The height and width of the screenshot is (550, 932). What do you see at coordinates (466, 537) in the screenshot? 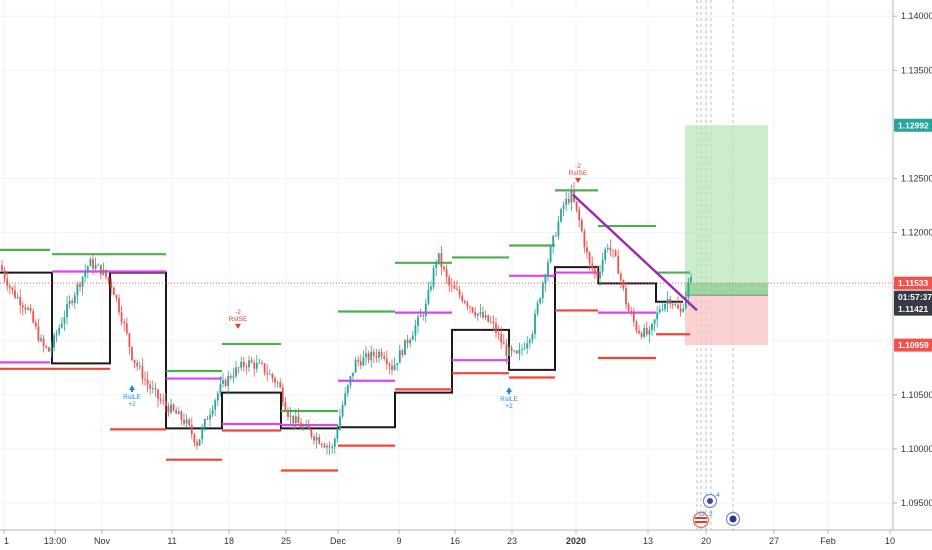
I see `time-axis: 1 13:00 Nov 11 18 25 Dec 9 16 23 2020 13 20 27 Feb 10` at bounding box center [466, 537].